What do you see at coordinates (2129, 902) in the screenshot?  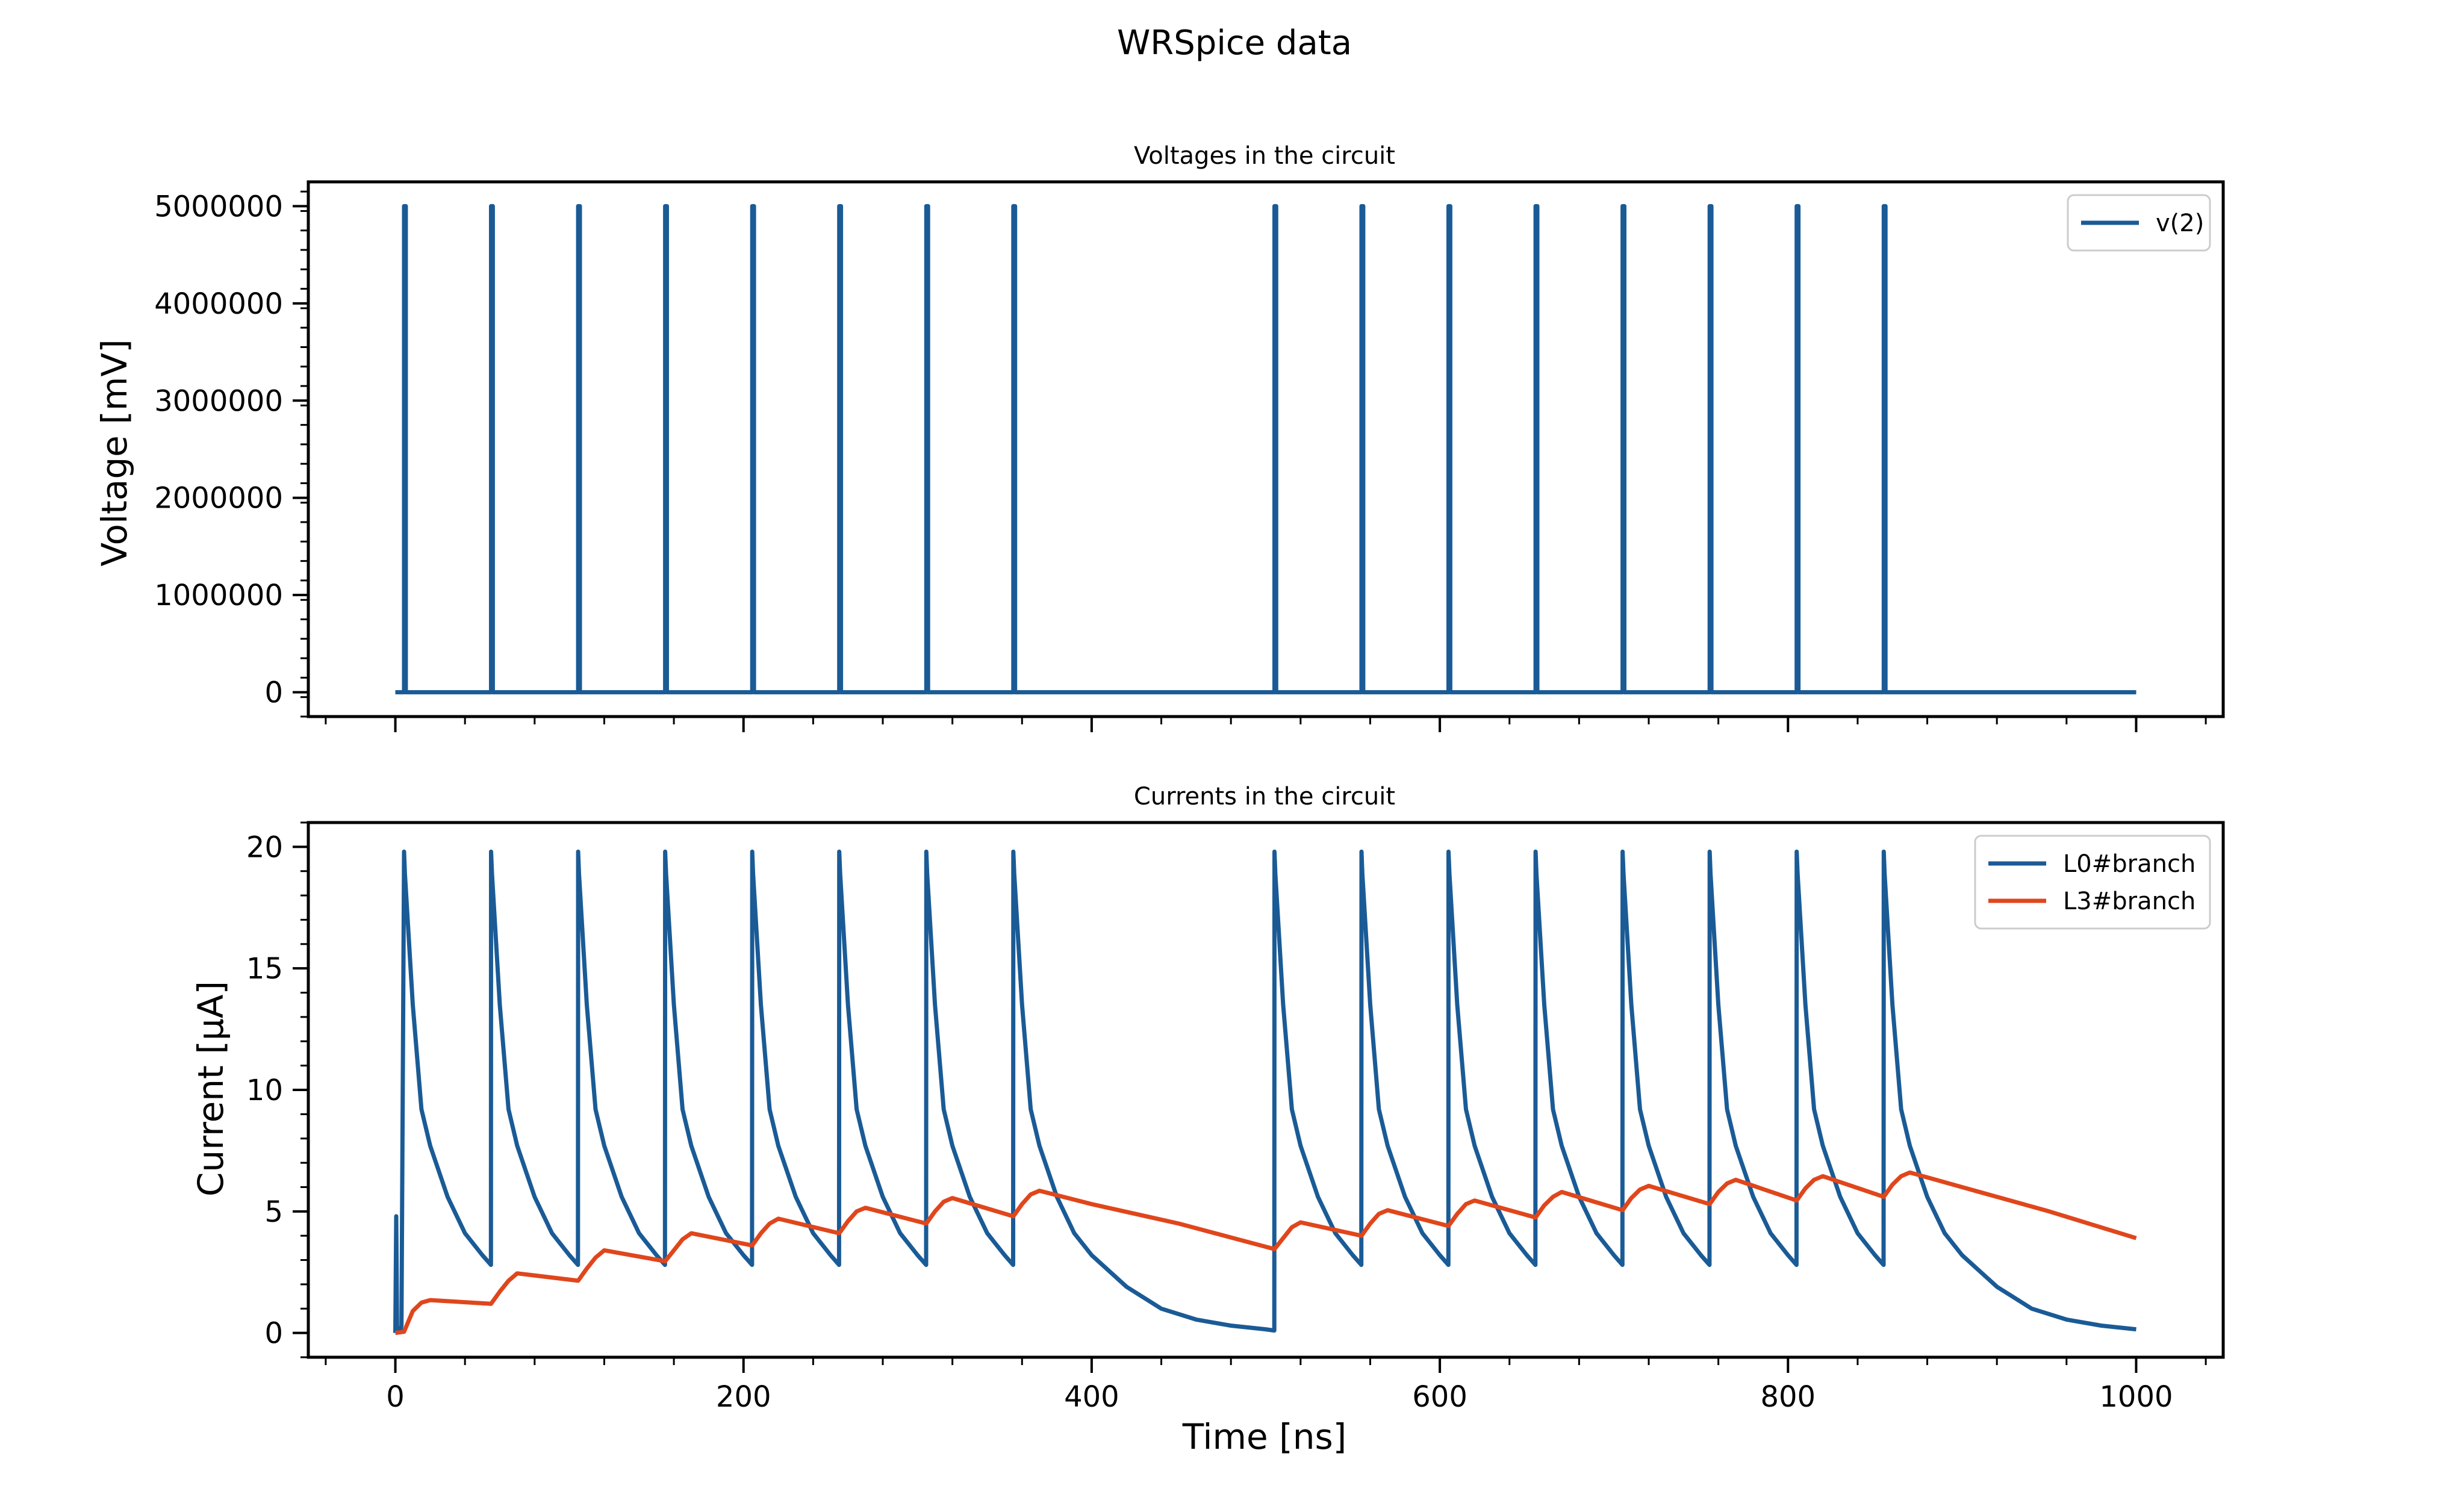 I see `legend-label-l3-branch: L3#branch` at bounding box center [2129, 902].